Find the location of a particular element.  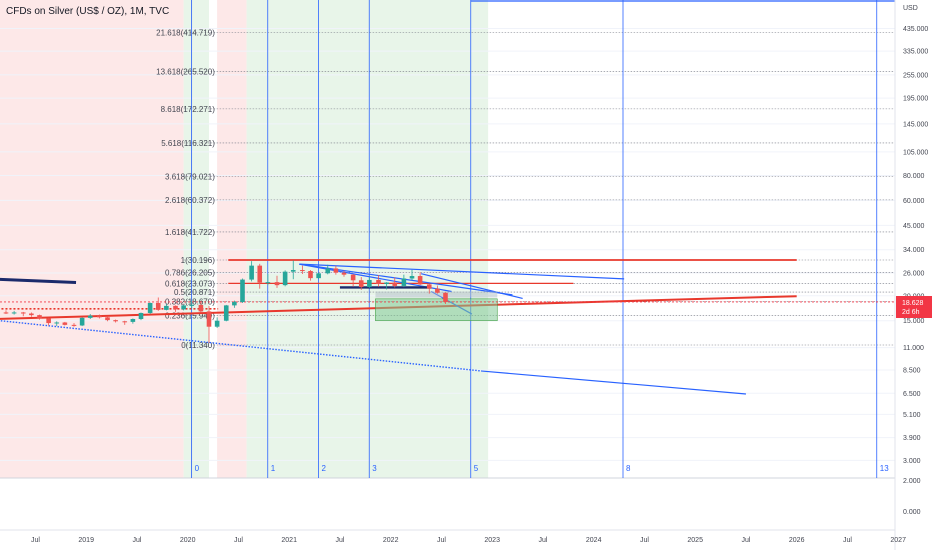

fib-level-label: 0.5(20.871) is located at coordinates (194, 292).